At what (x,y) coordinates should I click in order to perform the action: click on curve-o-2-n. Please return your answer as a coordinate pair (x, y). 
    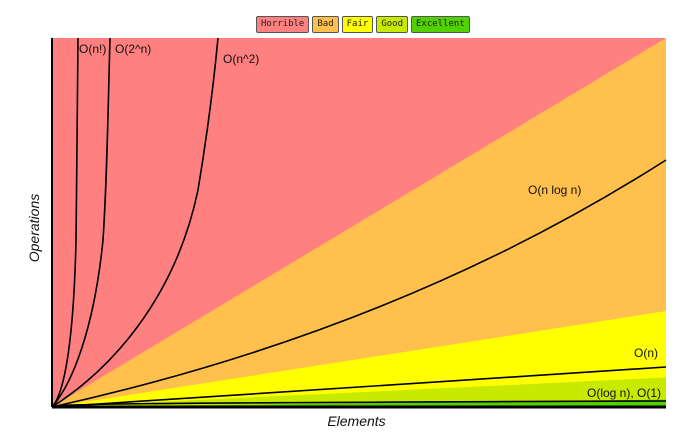
    Looking at the image, I should click on (81, 222).